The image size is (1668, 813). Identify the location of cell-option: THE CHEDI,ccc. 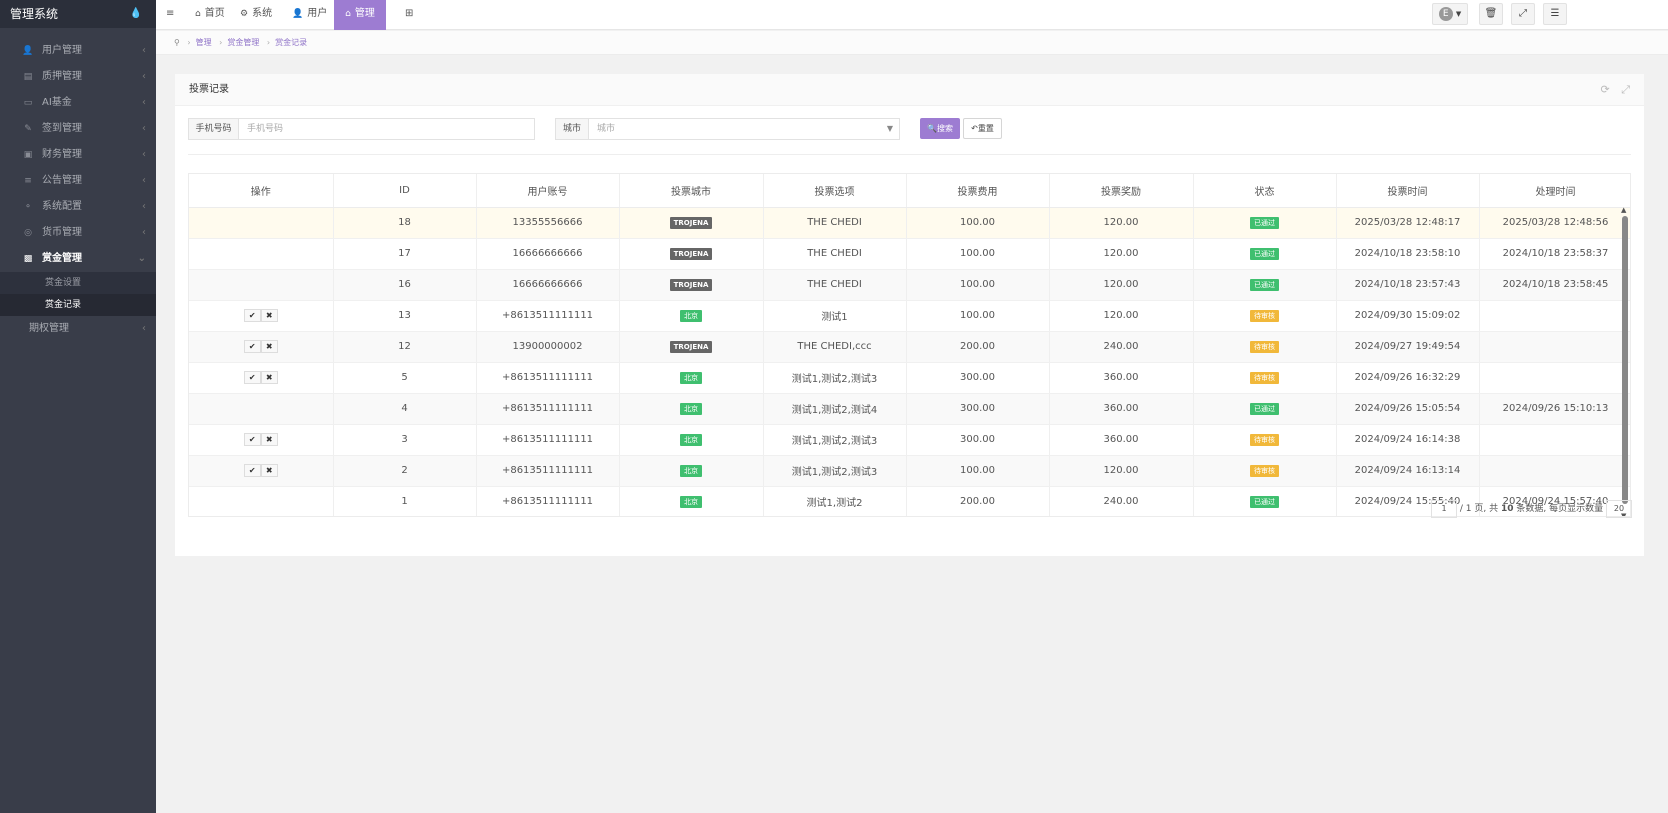
(835, 347).